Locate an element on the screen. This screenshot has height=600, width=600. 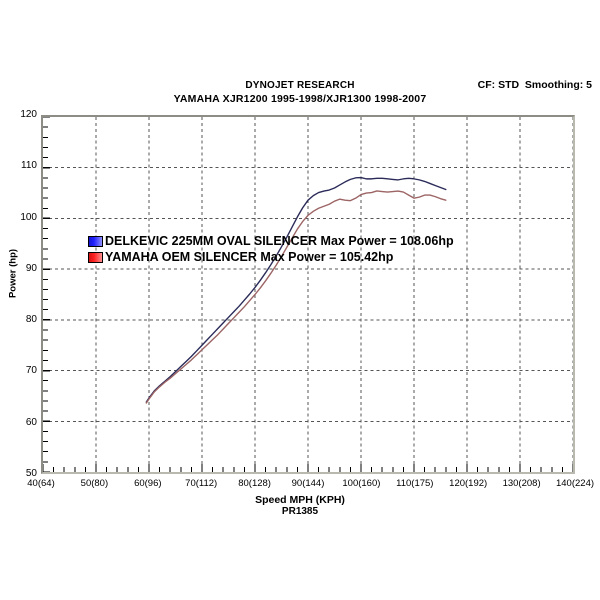
x-axis-title: Speed MPH (KPH) is located at coordinates (300, 500).